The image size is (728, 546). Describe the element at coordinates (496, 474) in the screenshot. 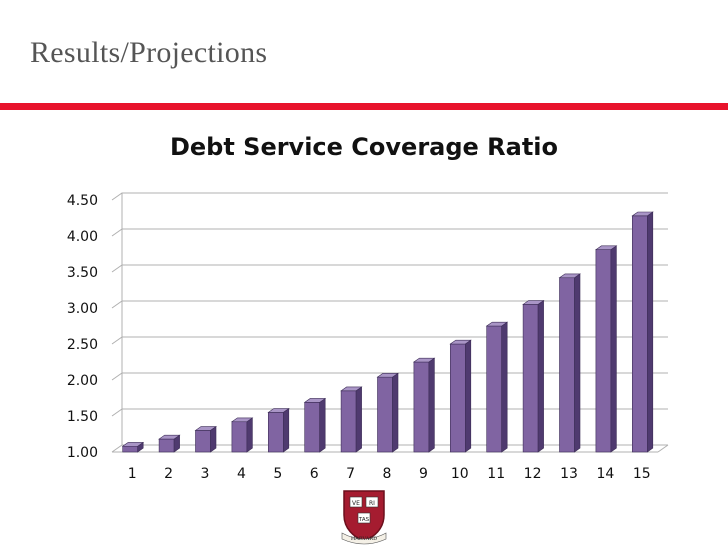

I see `x-tick-label: 11` at that location.